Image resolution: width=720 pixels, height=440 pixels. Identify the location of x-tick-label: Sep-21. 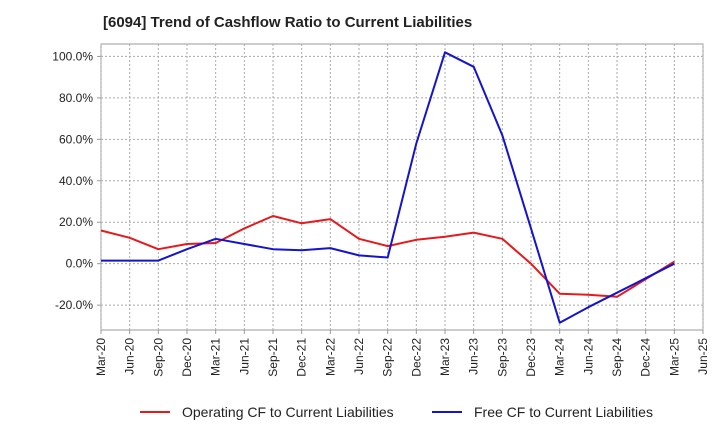
(273, 357).